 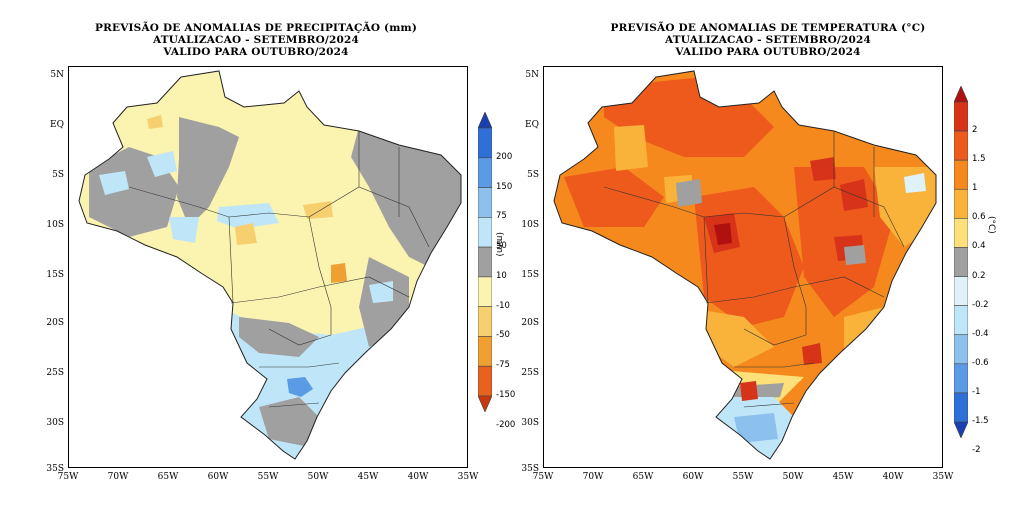 What do you see at coordinates (768, 52) in the screenshot?
I see `temperature-title-line3: VALIDO PARA OUTUBRO/2024` at bounding box center [768, 52].